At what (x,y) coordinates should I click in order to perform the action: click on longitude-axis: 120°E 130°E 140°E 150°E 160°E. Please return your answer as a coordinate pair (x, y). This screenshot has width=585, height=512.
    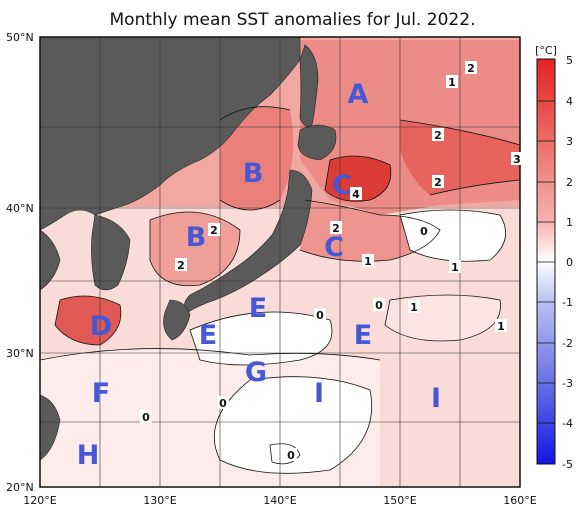
    Looking at the image, I should click on (279, 500).